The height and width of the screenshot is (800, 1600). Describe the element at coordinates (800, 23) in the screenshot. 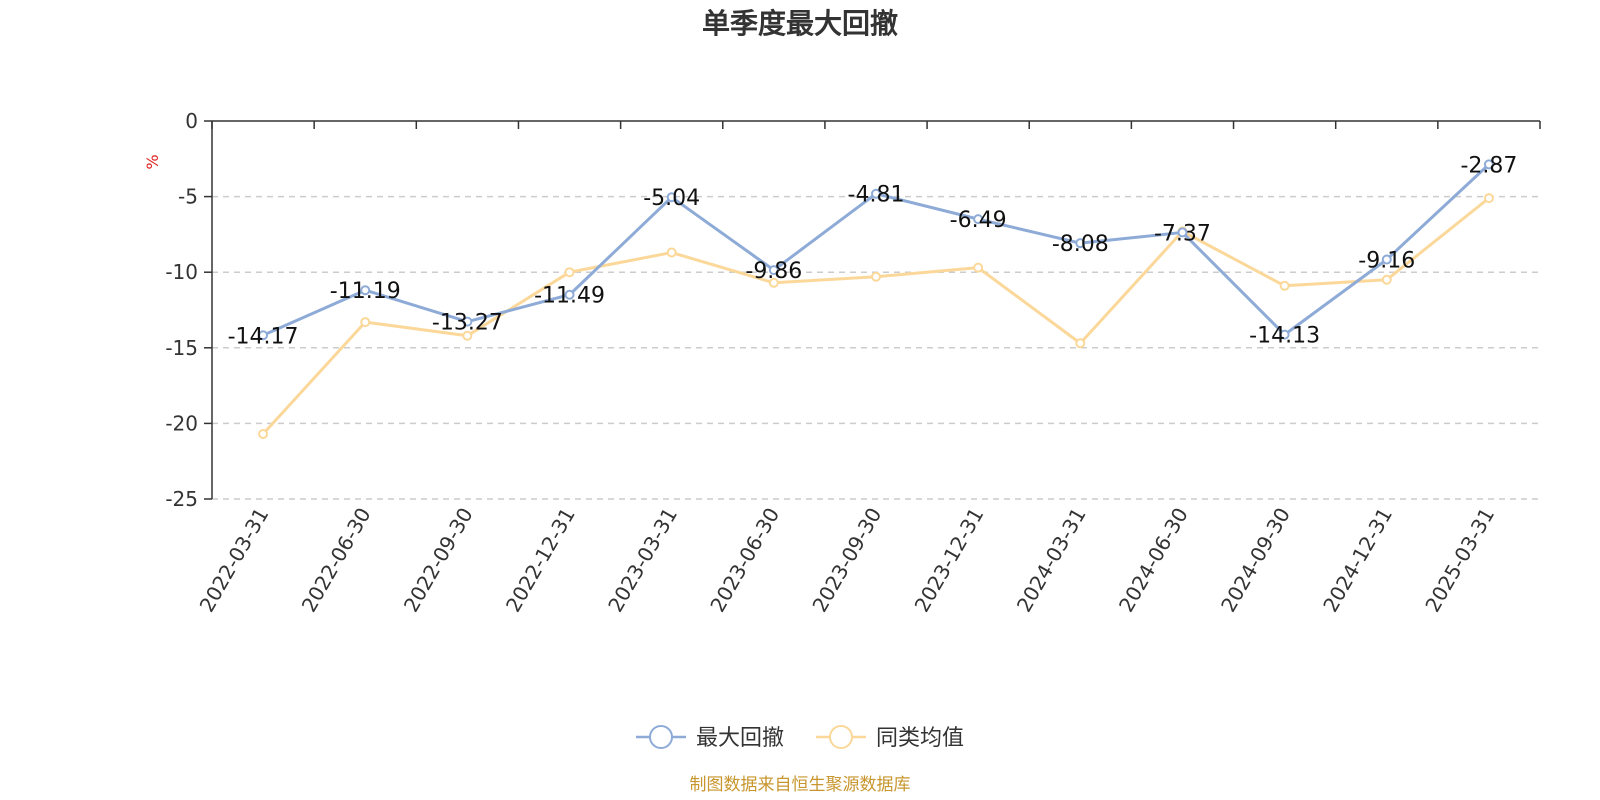

I see `chart-title: 单季度最大回撤` at that location.